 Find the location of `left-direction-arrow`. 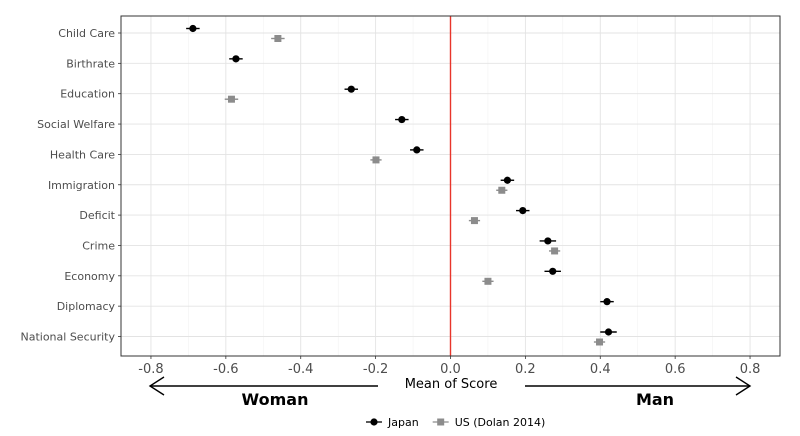

left-direction-arrow is located at coordinates (263, 386).